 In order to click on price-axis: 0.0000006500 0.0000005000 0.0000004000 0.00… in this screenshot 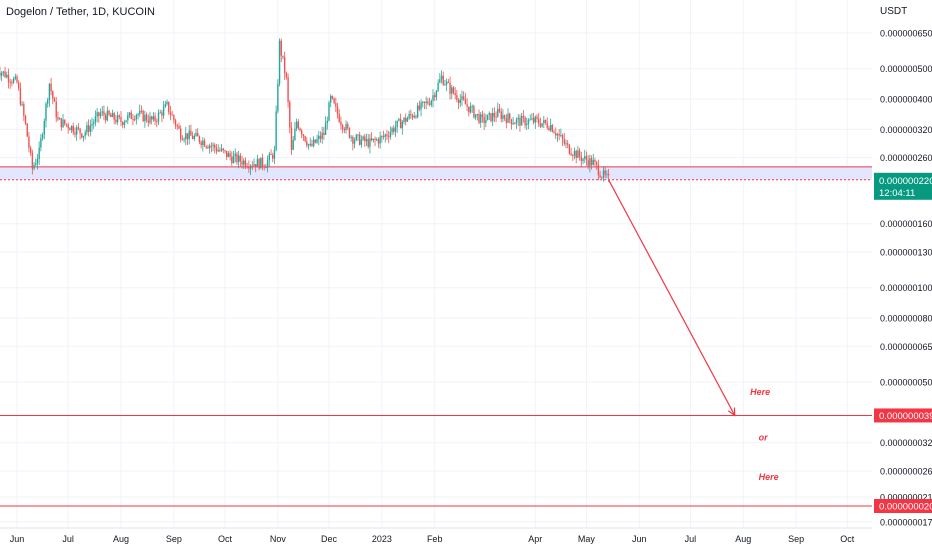, I will do `click(903, 278)`.